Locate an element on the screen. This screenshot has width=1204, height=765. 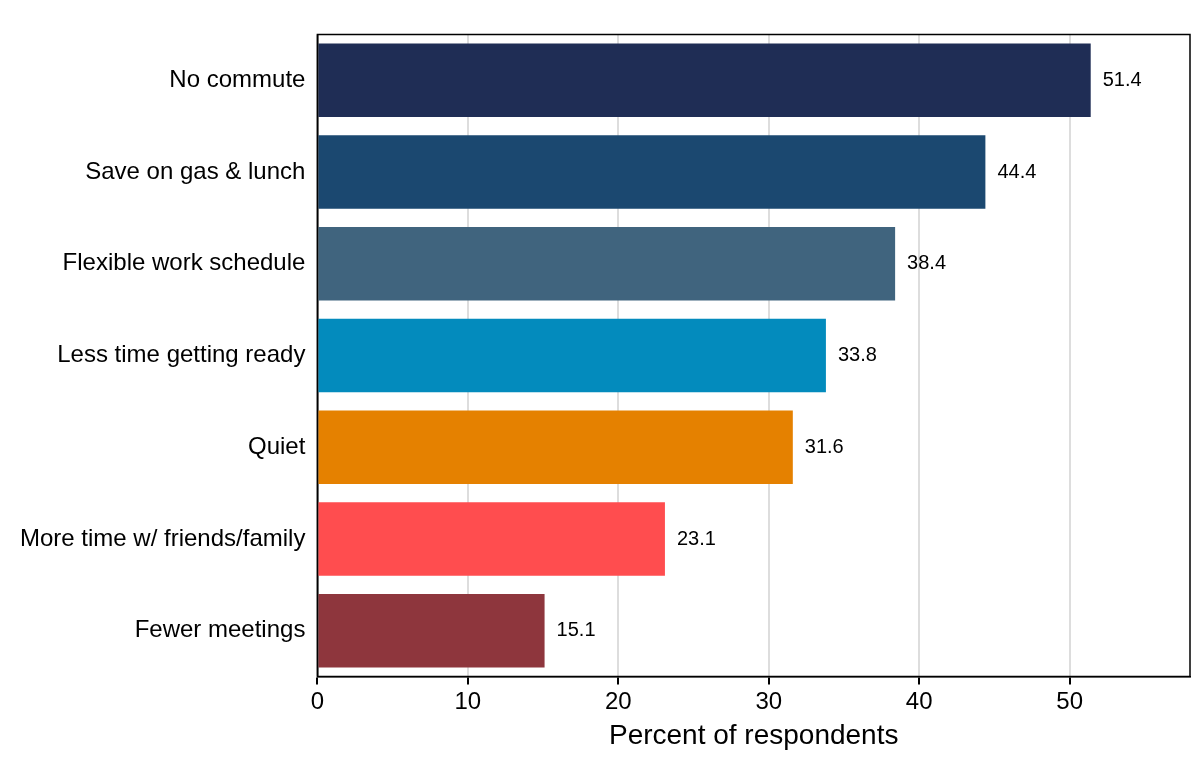
data-label: 51.4 is located at coordinates (1122, 78).